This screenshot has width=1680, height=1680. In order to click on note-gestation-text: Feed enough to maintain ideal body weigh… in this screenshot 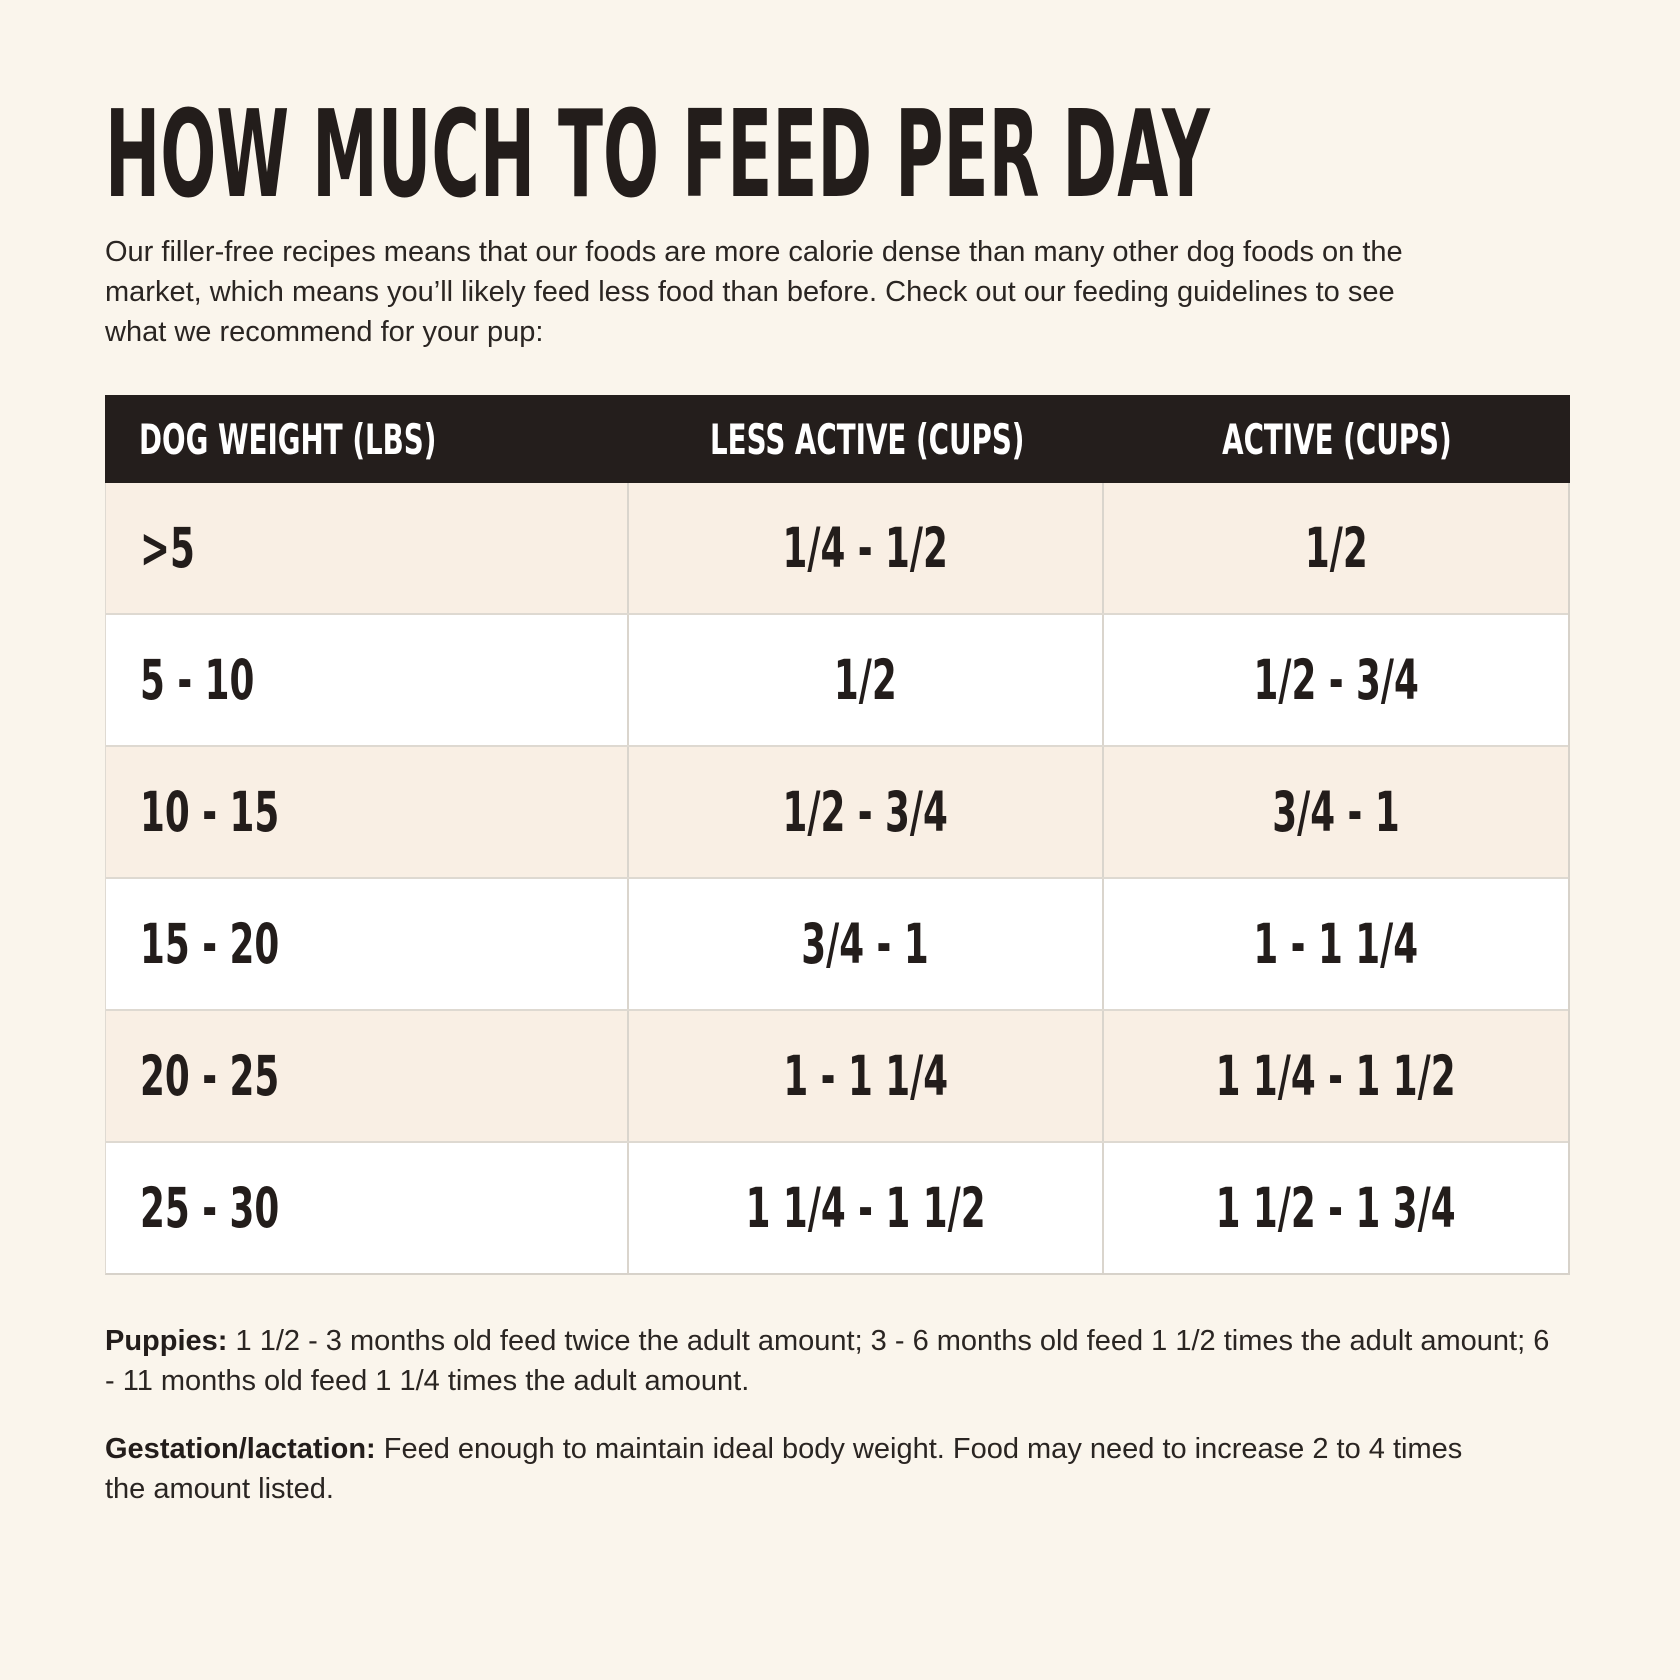, I will do `click(784, 1469)`.